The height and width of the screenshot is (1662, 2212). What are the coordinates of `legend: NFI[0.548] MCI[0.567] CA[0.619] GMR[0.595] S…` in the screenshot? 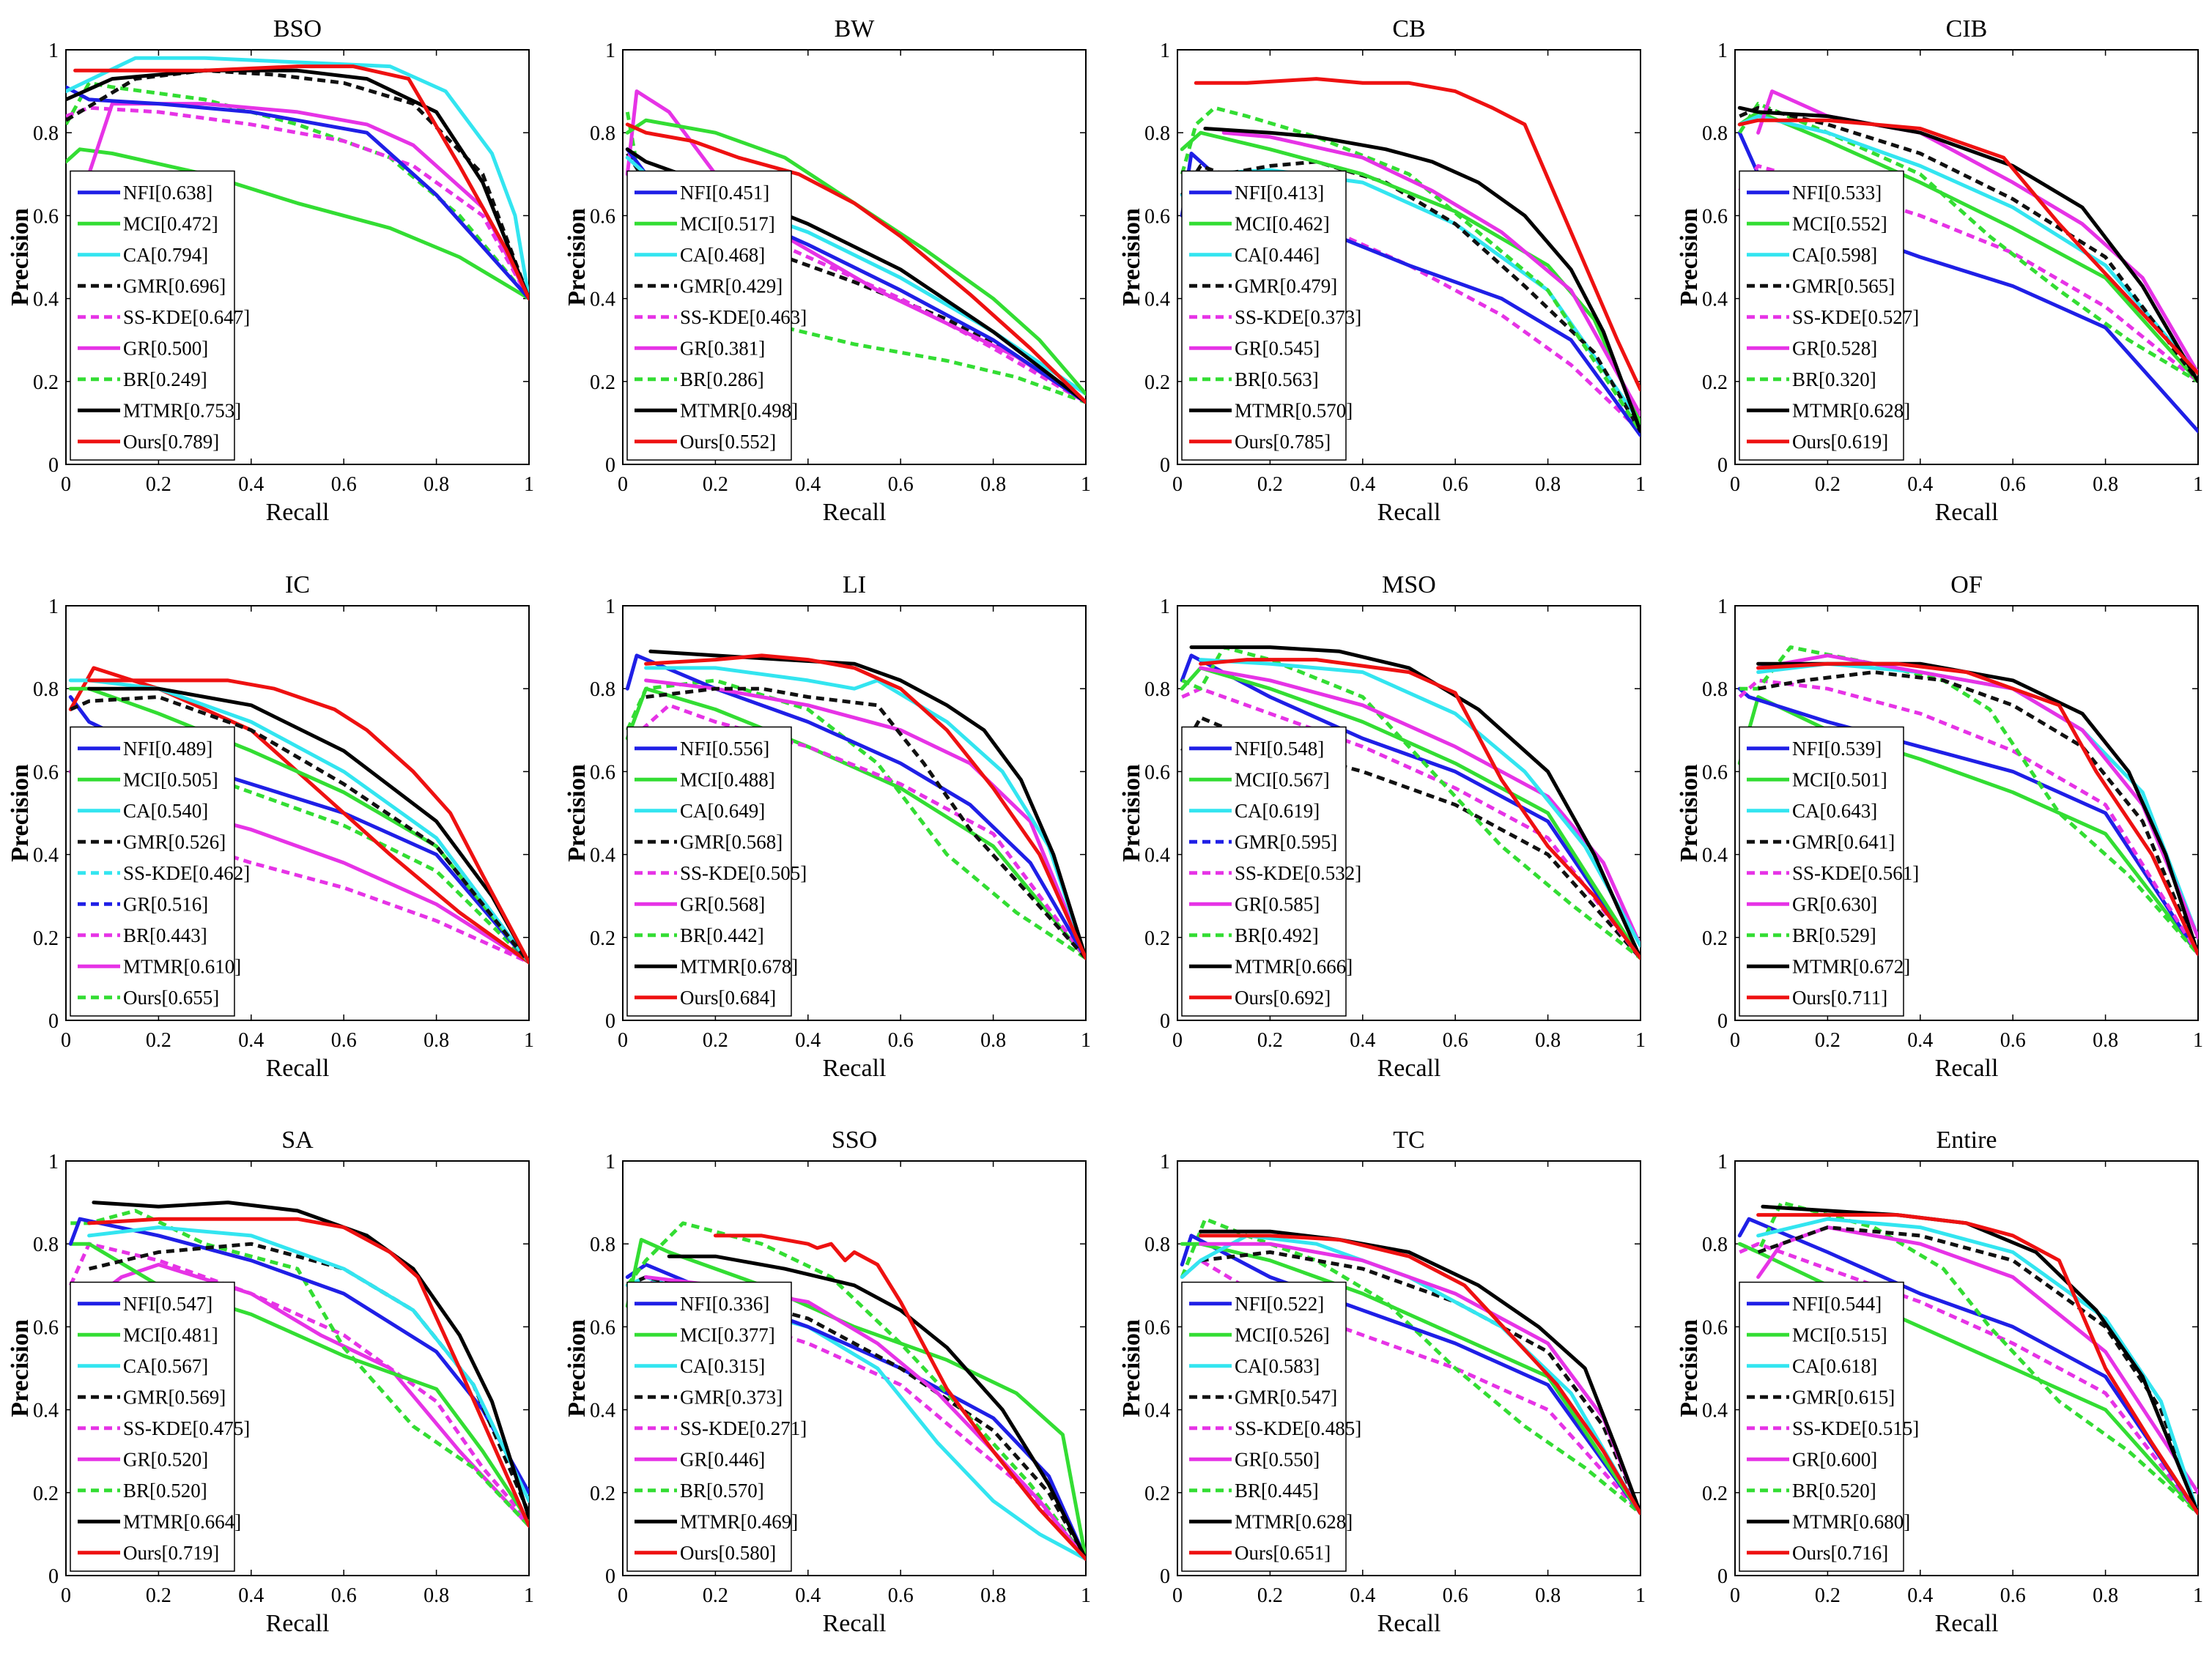 It's located at (1271, 871).